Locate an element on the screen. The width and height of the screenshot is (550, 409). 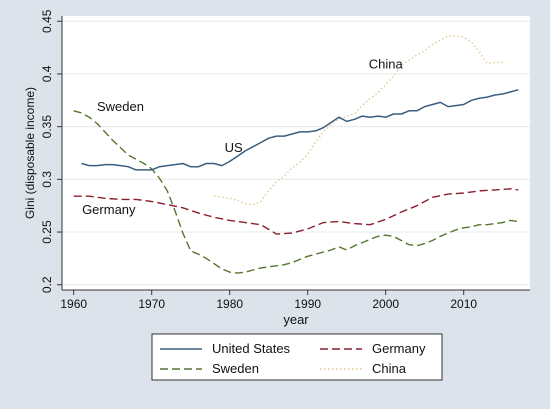
annotation-us: US is located at coordinates (234, 147).